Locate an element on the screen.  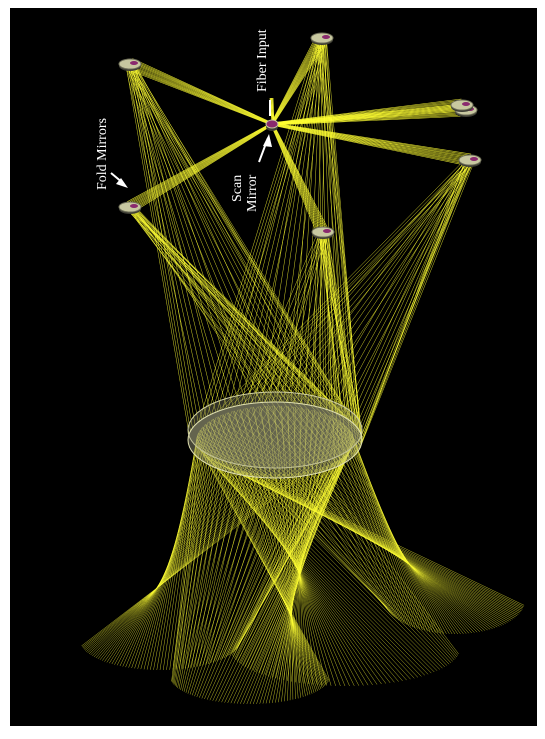
fold-mirrors-label: Fold Mirrors is located at coordinates (102, 154).